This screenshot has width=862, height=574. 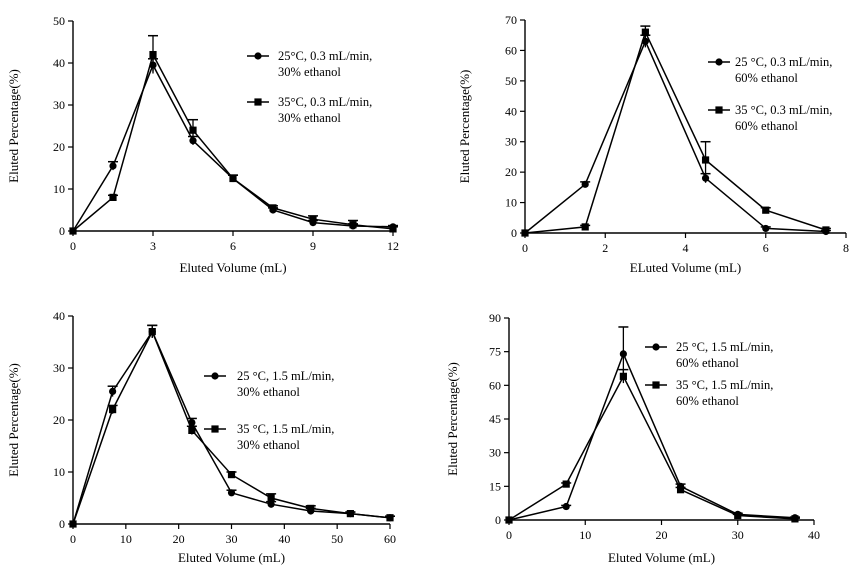 What do you see at coordinates (495, 318) in the screenshot?
I see `y-tick-label: 90` at bounding box center [495, 318].